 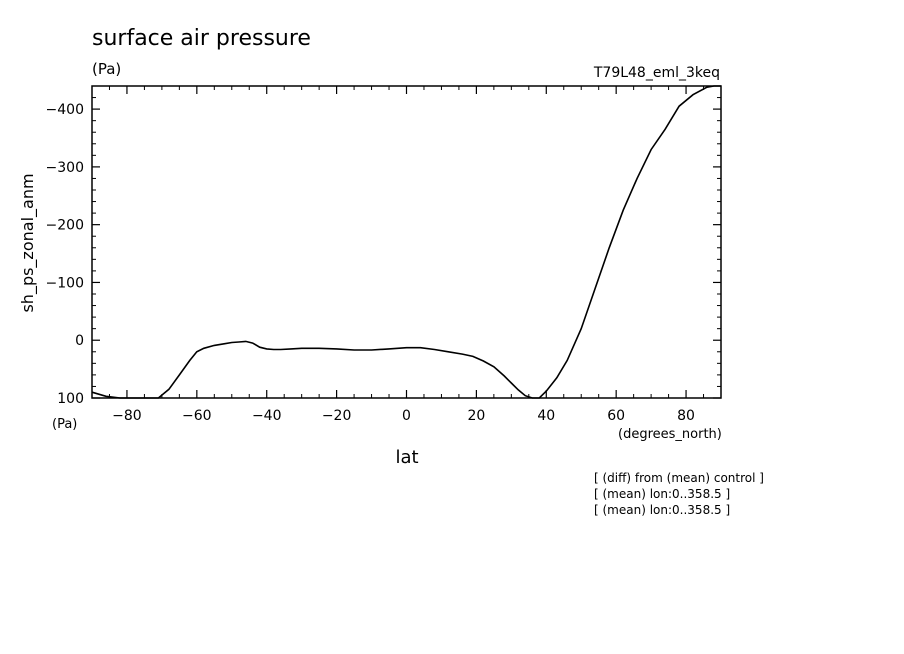 I want to click on x-tick-label: 20, so click(x=476, y=416).